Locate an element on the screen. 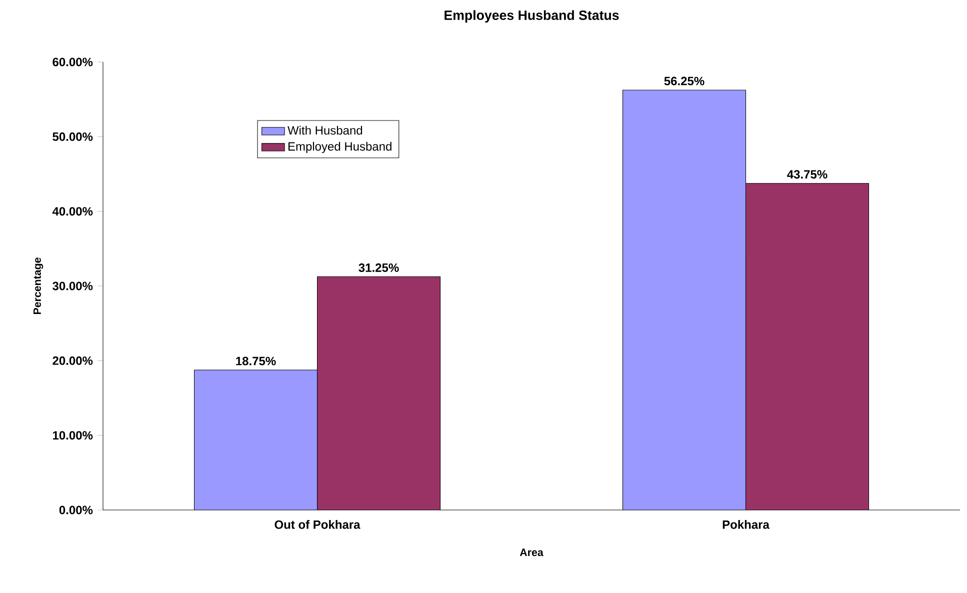  y-tick-label: 10.00% is located at coordinates (73, 435).